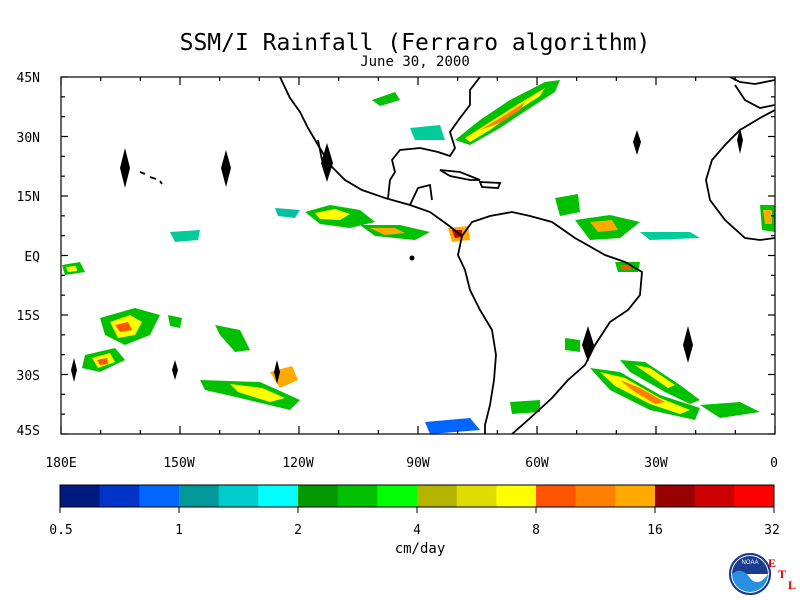 This screenshot has height=600, width=800. Describe the element at coordinates (179, 530) in the screenshot. I see `colorbar-label-1: 1` at that location.